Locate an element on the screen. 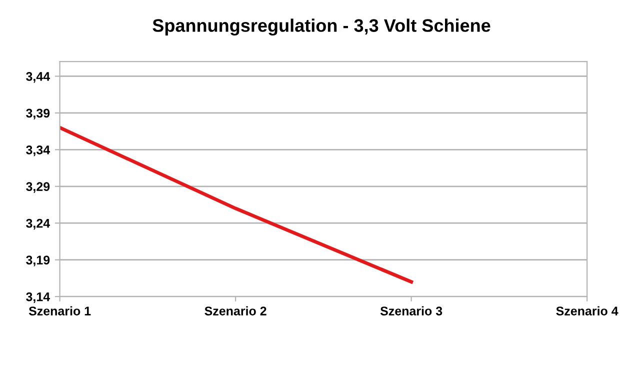 The width and height of the screenshot is (643, 373). y-tick-label: 3,34 is located at coordinates (38, 150).